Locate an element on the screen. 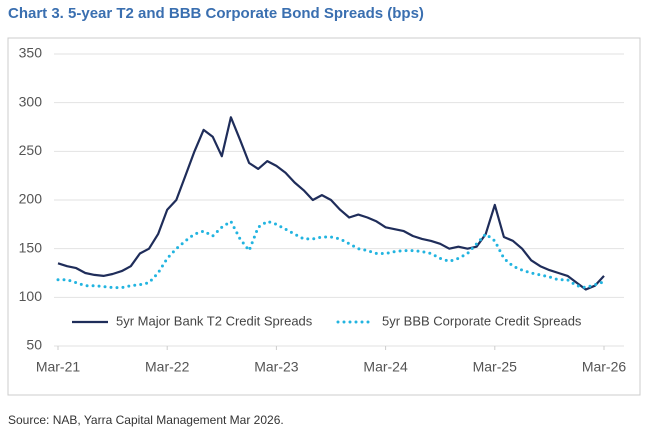  y-tick-label: 350 is located at coordinates (31, 53).